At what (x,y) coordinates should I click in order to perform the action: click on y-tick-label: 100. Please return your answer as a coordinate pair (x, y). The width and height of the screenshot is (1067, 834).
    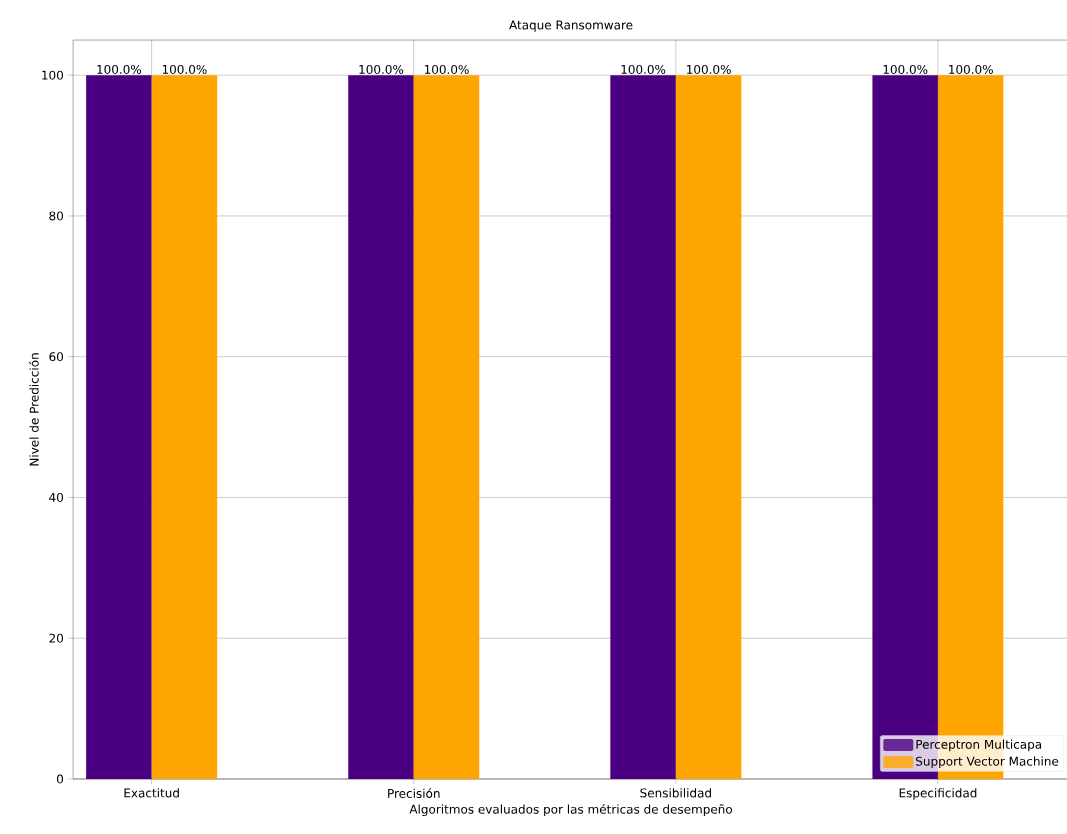
    Looking at the image, I should click on (53, 75).